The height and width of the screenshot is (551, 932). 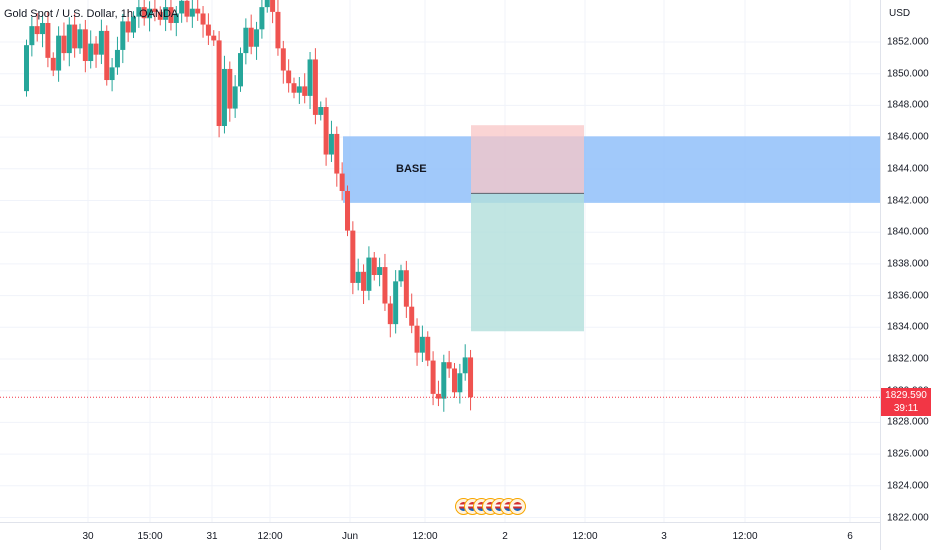 What do you see at coordinates (517, 506) in the screenshot?
I see `us-flag-icon` at bounding box center [517, 506].